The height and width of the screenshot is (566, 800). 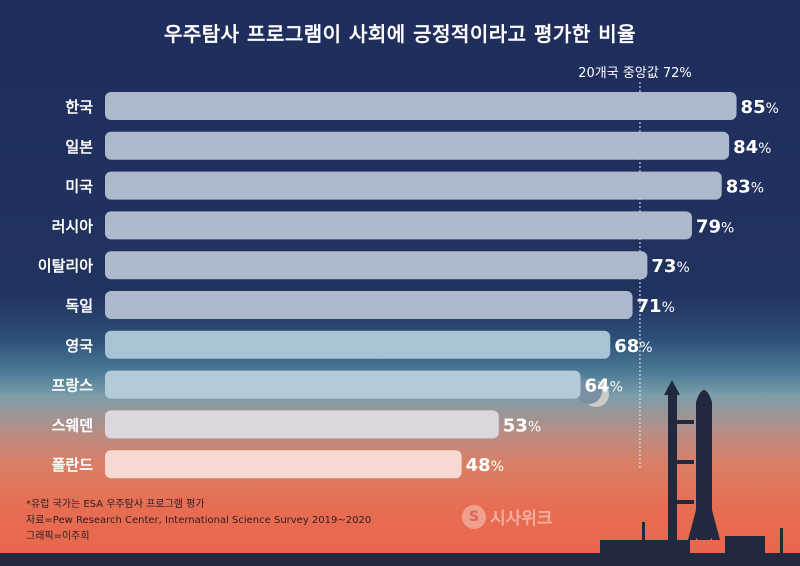 I want to click on footnote-credit: 그래픽=이주희, so click(x=58, y=536).